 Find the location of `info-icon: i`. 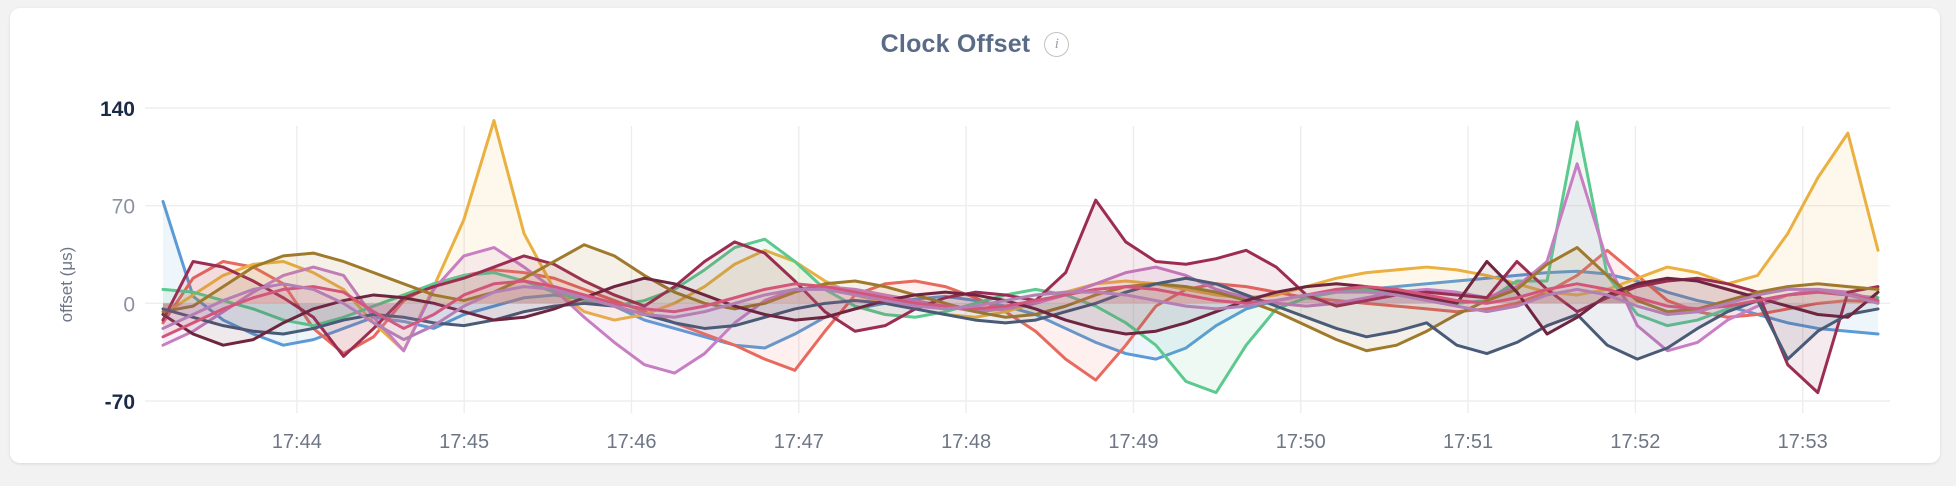

info-icon: i is located at coordinates (1057, 44).